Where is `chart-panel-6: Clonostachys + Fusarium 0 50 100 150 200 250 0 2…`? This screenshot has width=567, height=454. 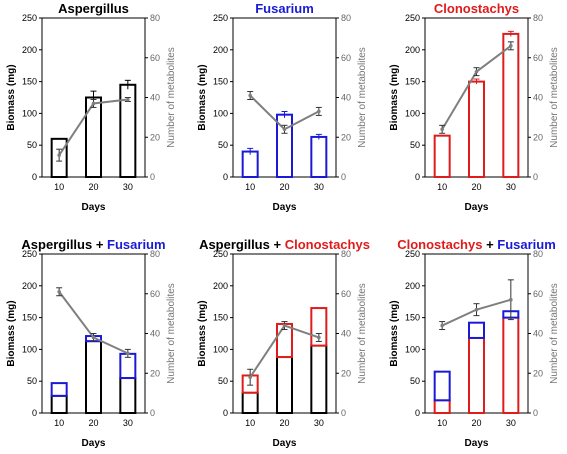
chart-panel-6: Clonostachys + Fusarium 0 50 100 150 200 250 0 2… is located at coordinates (474, 343).